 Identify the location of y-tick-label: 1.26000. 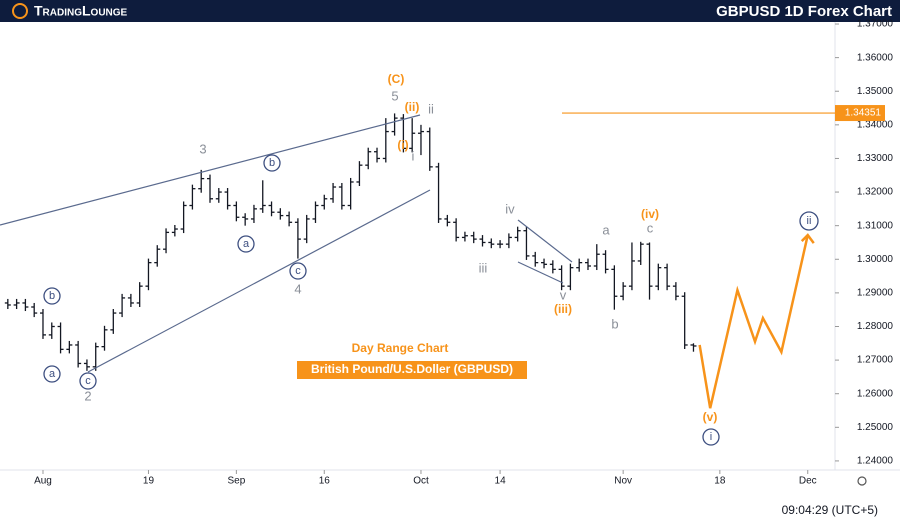
(875, 393).